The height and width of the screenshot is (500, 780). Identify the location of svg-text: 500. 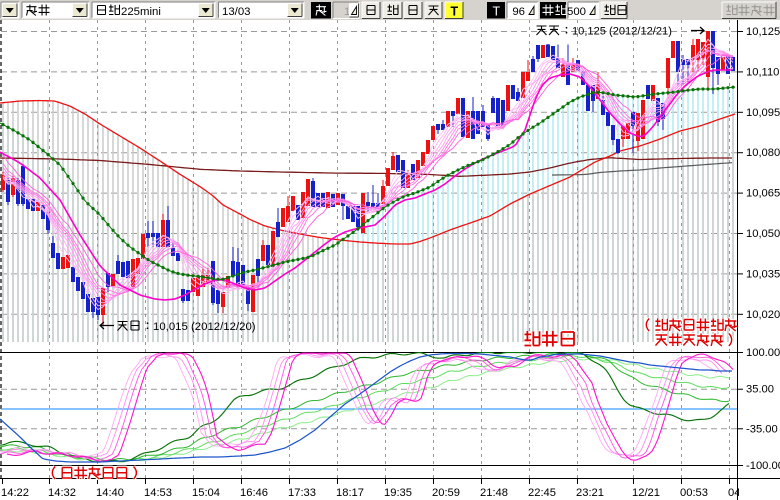
(576, 12).